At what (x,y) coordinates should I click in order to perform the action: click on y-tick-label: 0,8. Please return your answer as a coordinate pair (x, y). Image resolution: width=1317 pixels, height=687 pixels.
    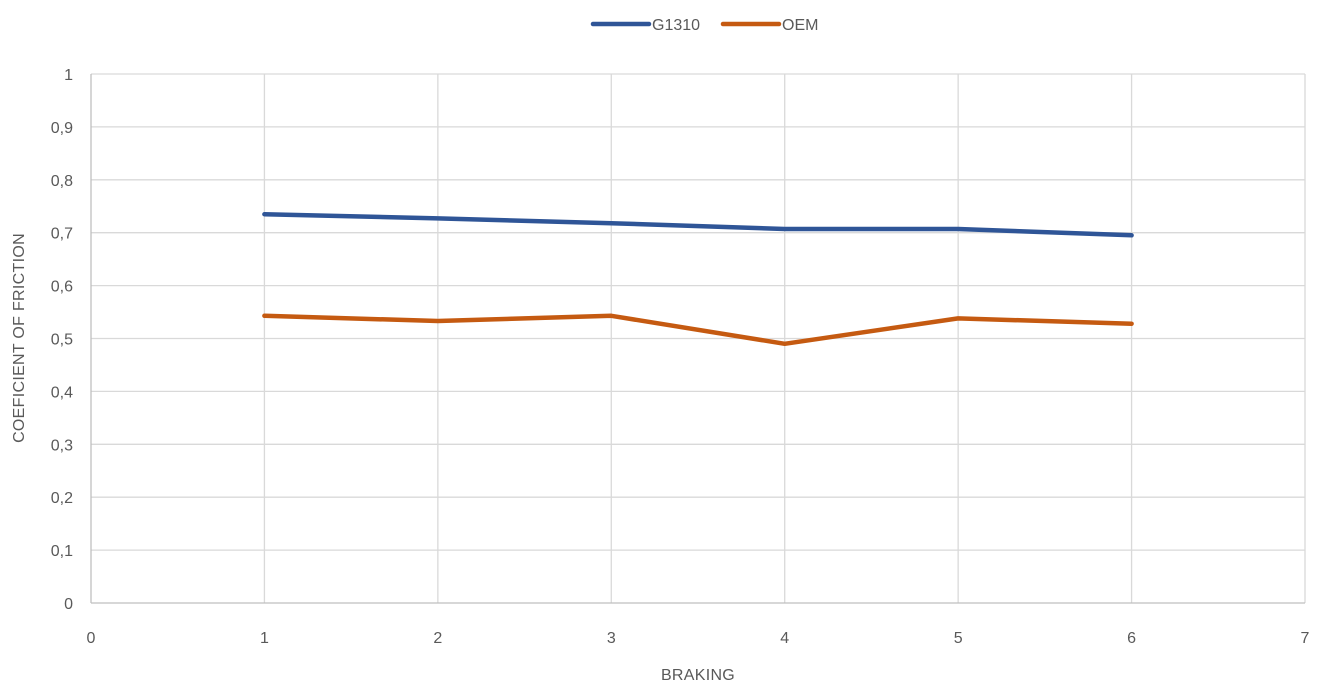
    Looking at the image, I should click on (62, 181).